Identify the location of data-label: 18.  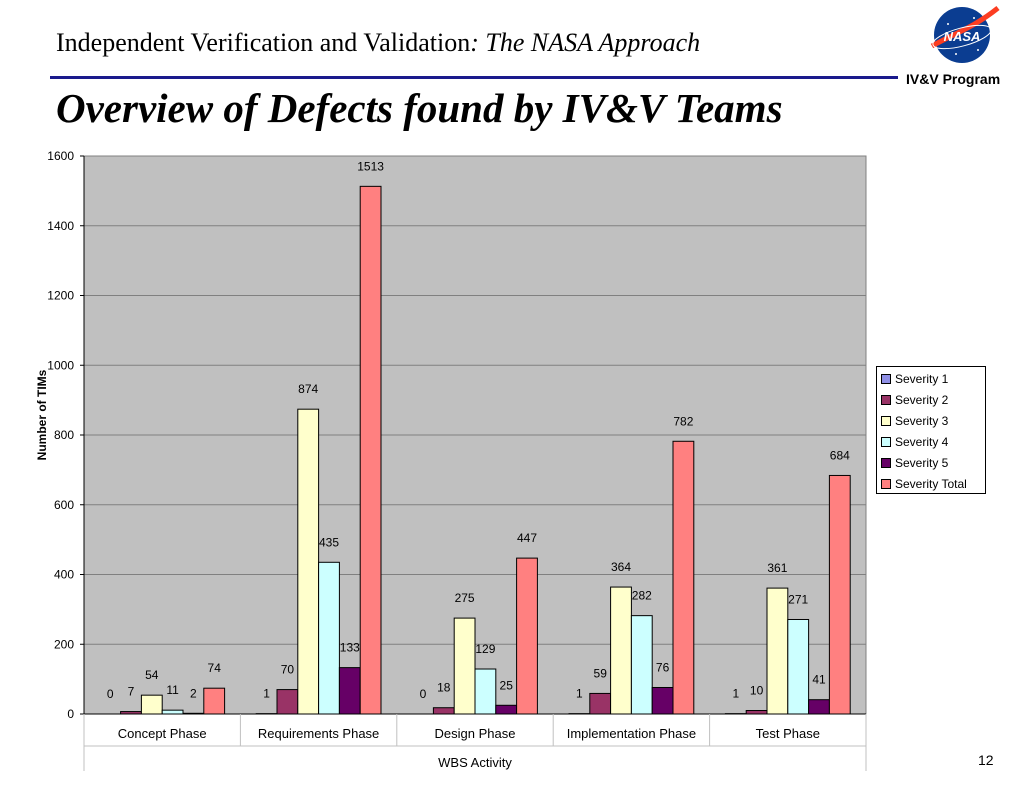
(444, 688).